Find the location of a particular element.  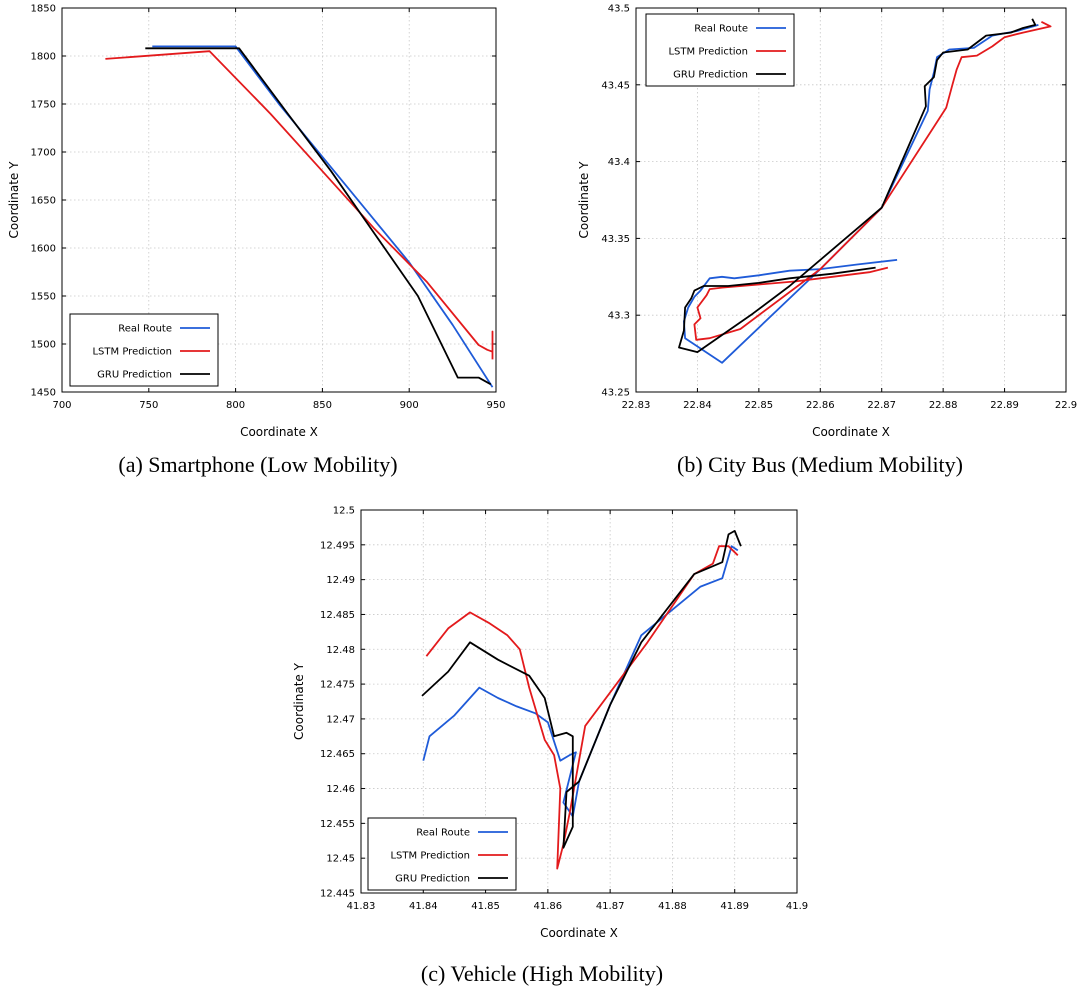

x-tick-label: 41.85 is located at coordinates (485, 906).